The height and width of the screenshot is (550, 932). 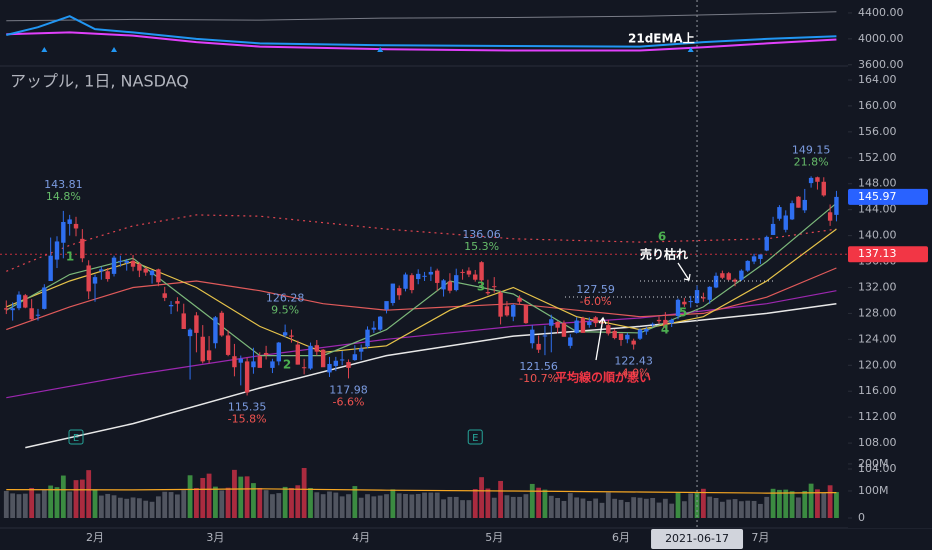 What do you see at coordinates (697, 538) in the screenshot?
I see `crosshair-date: 2021-06-17` at bounding box center [697, 538].